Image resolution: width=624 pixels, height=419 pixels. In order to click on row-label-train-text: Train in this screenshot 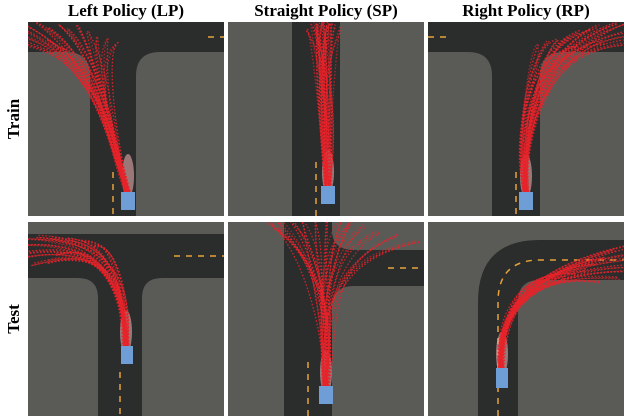, I will do `click(13, 119)`.